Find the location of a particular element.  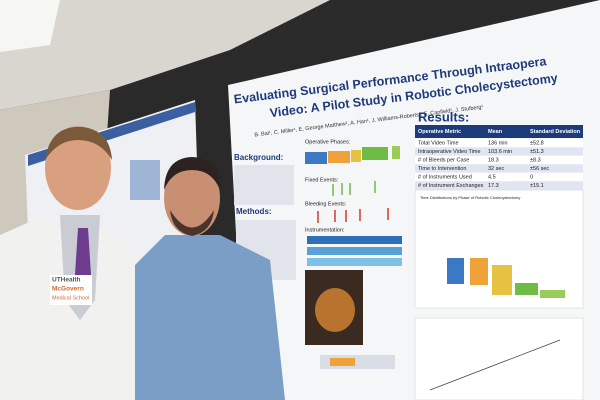

section-heading: Results: is located at coordinates (443, 116).